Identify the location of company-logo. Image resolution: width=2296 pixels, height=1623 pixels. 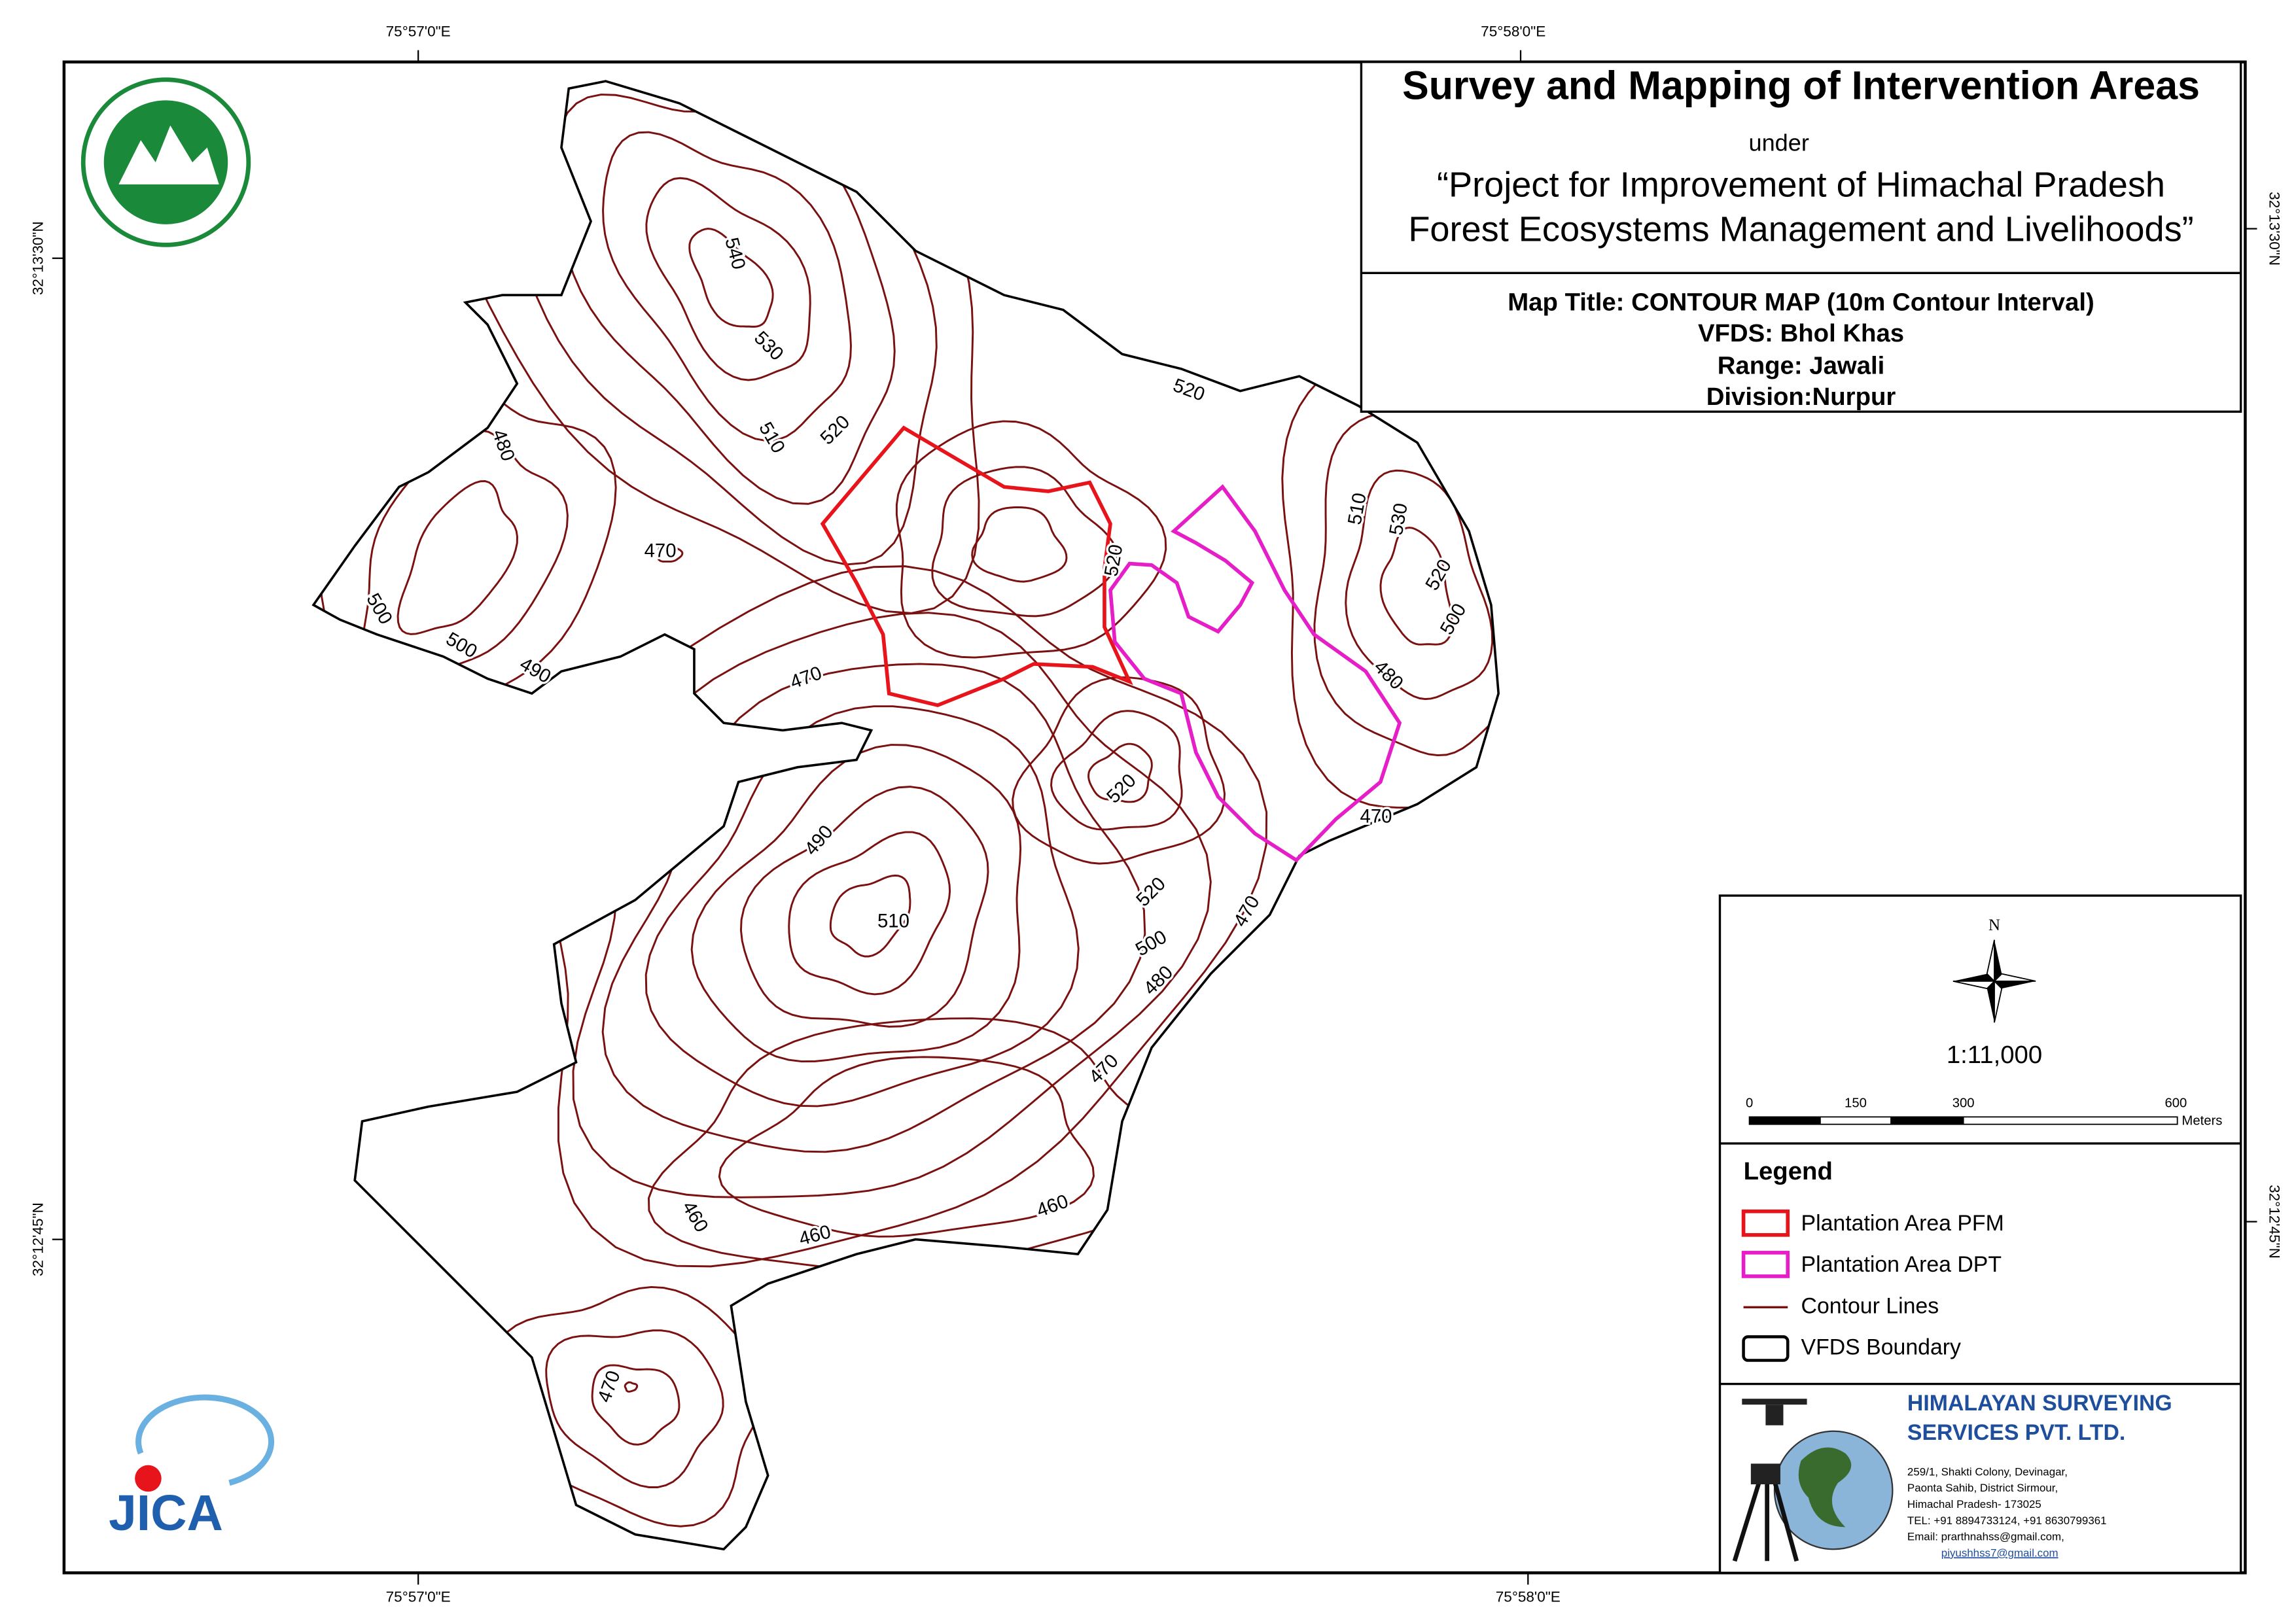
(1813, 1481).